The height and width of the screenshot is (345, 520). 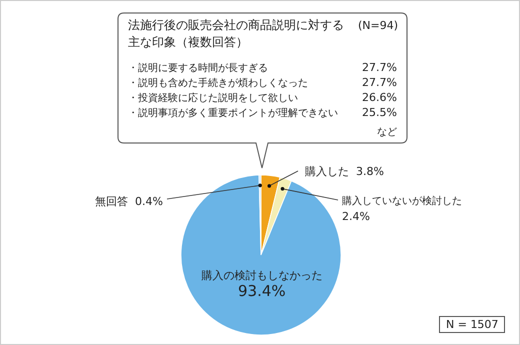 I want to click on text: ・説明に要する時間が長すぎる, so click(x=198, y=68).